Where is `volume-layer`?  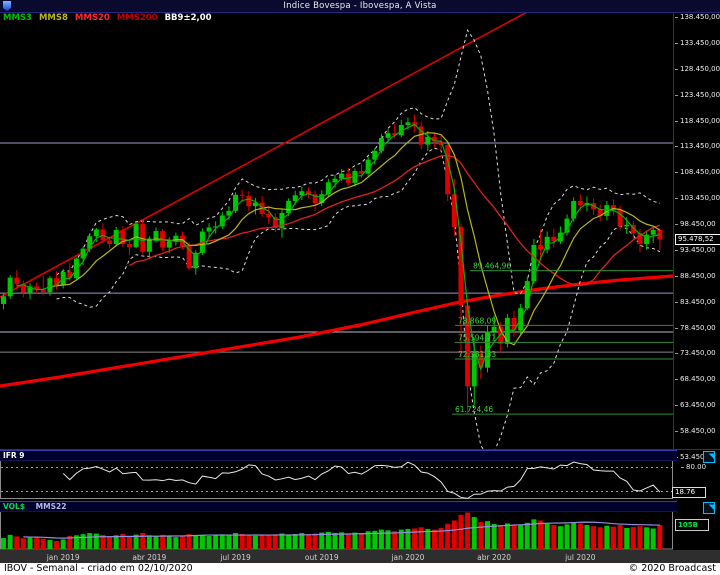 volume-layer is located at coordinates (332, 530).